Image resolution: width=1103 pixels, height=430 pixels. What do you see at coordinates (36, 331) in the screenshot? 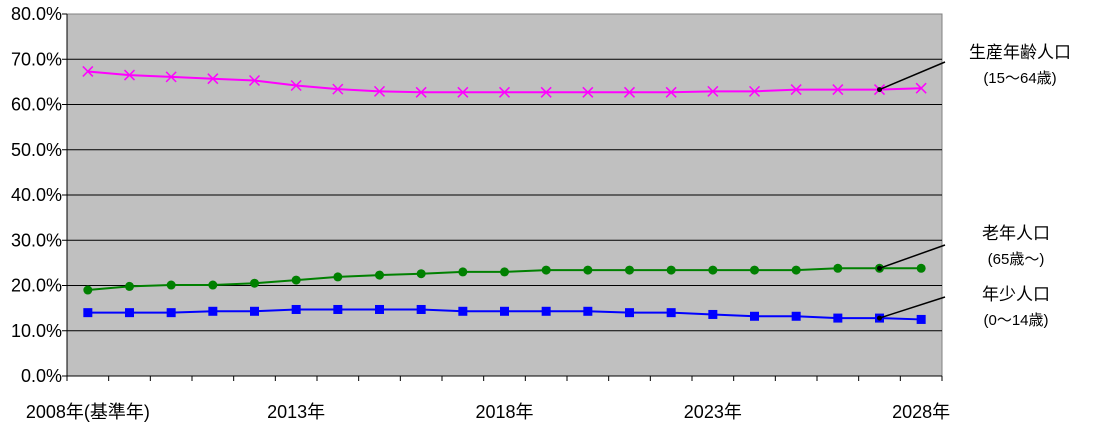
I see `y-tick-label: 10.0%` at bounding box center [36, 331].